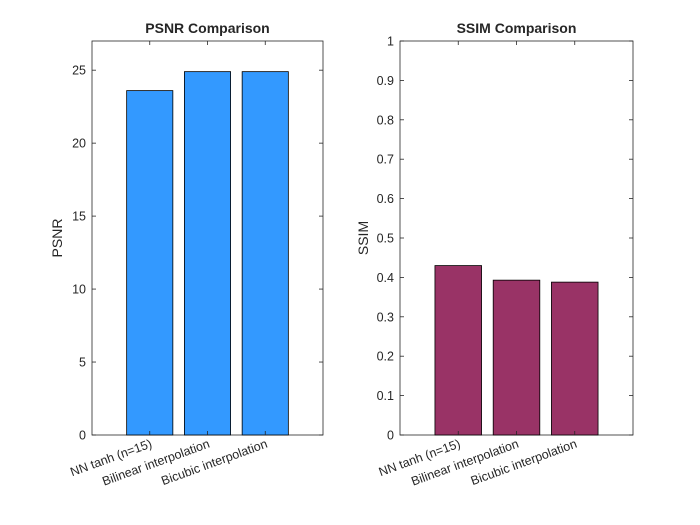 Image resolution: width=700 pixels, height=525 pixels. I want to click on ssim-ytick-label: 0.1, so click(385, 396).